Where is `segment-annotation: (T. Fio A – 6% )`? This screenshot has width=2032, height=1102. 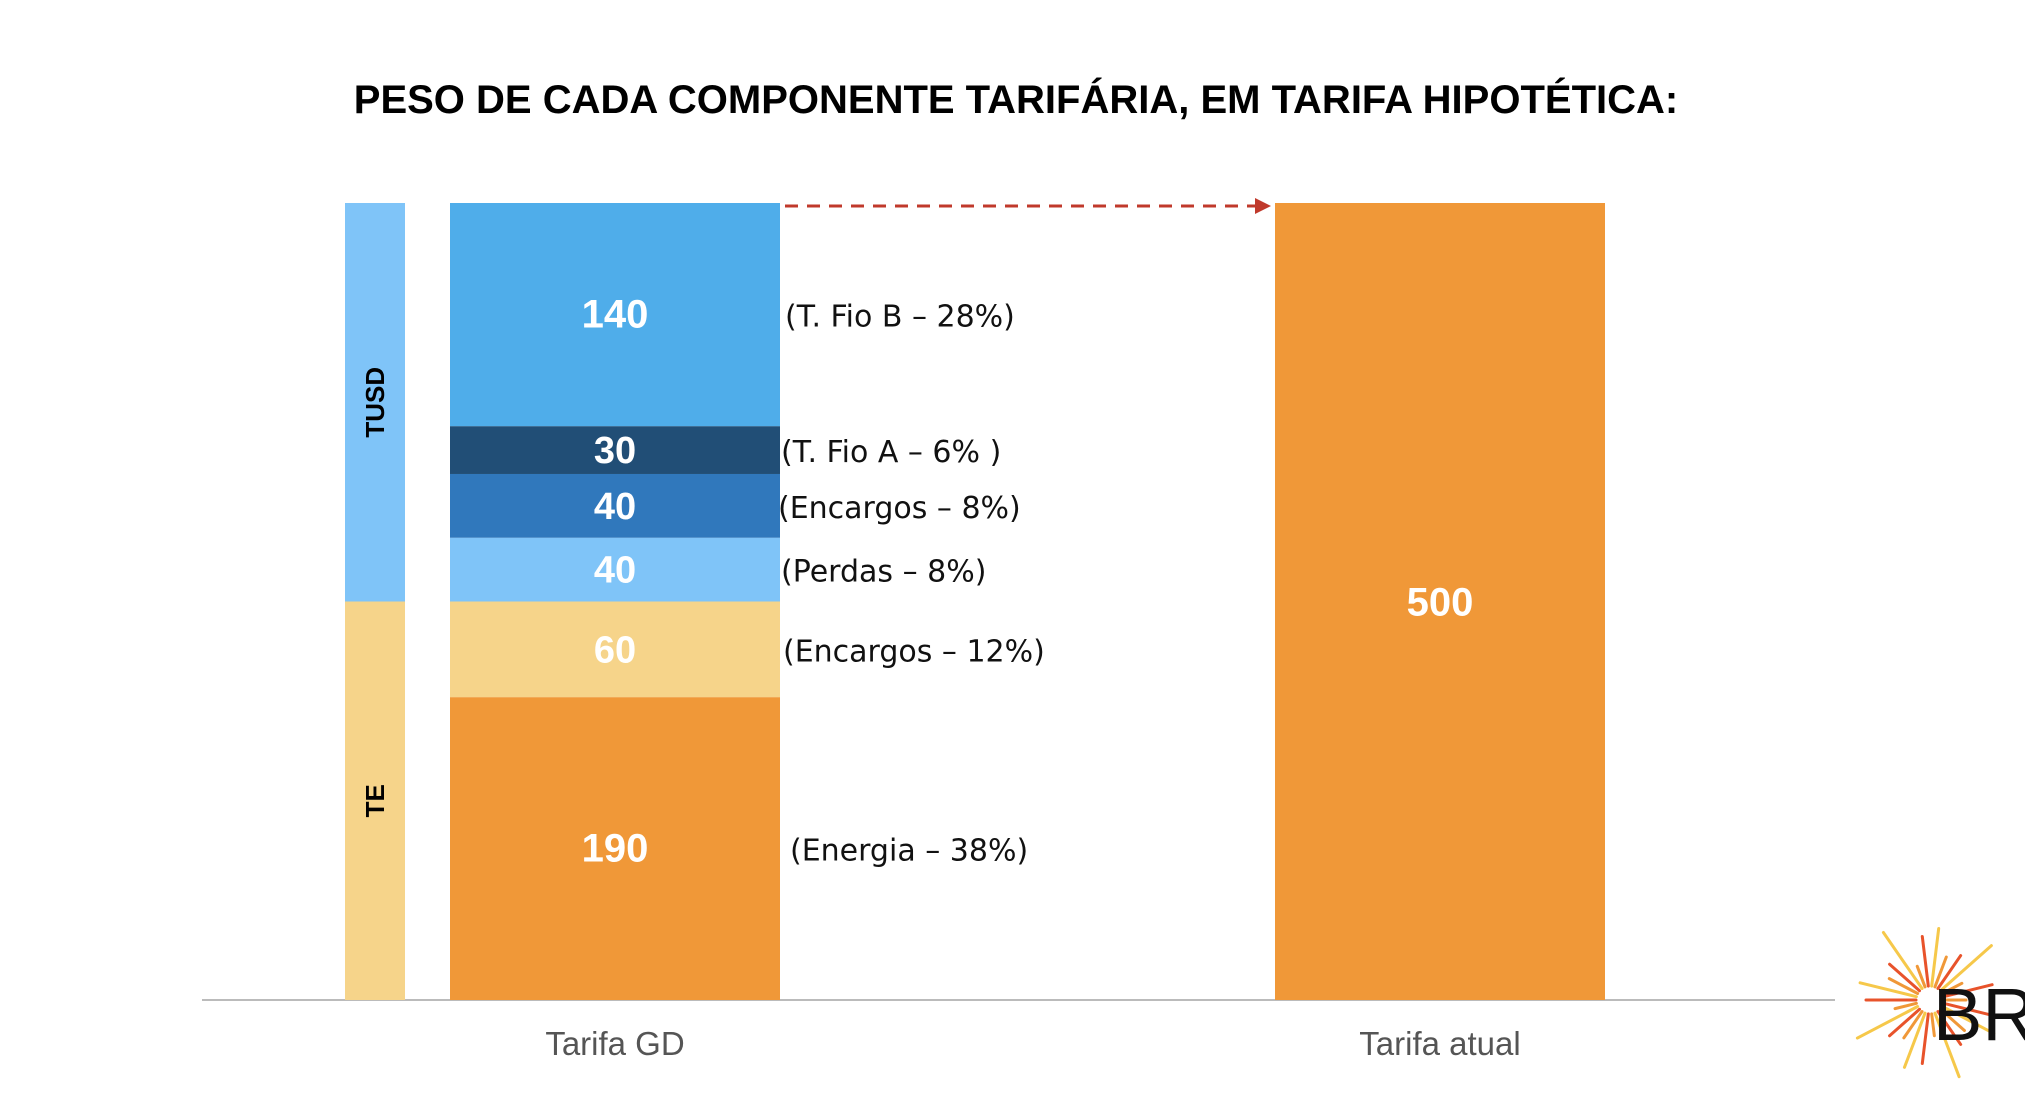 segment-annotation: (T. Fio A – 6% ) is located at coordinates (891, 452).